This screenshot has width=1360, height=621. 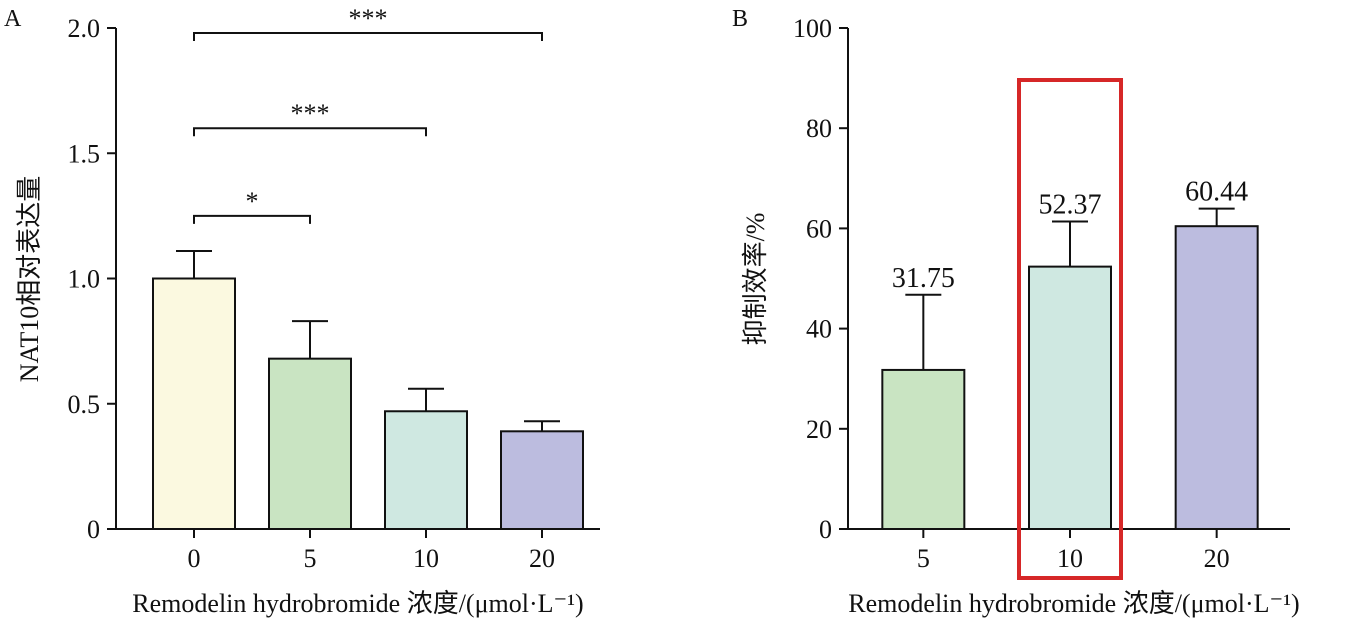 What do you see at coordinates (825, 529) in the screenshot?
I see `panel-b-y-tick-label: 0` at bounding box center [825, 529].